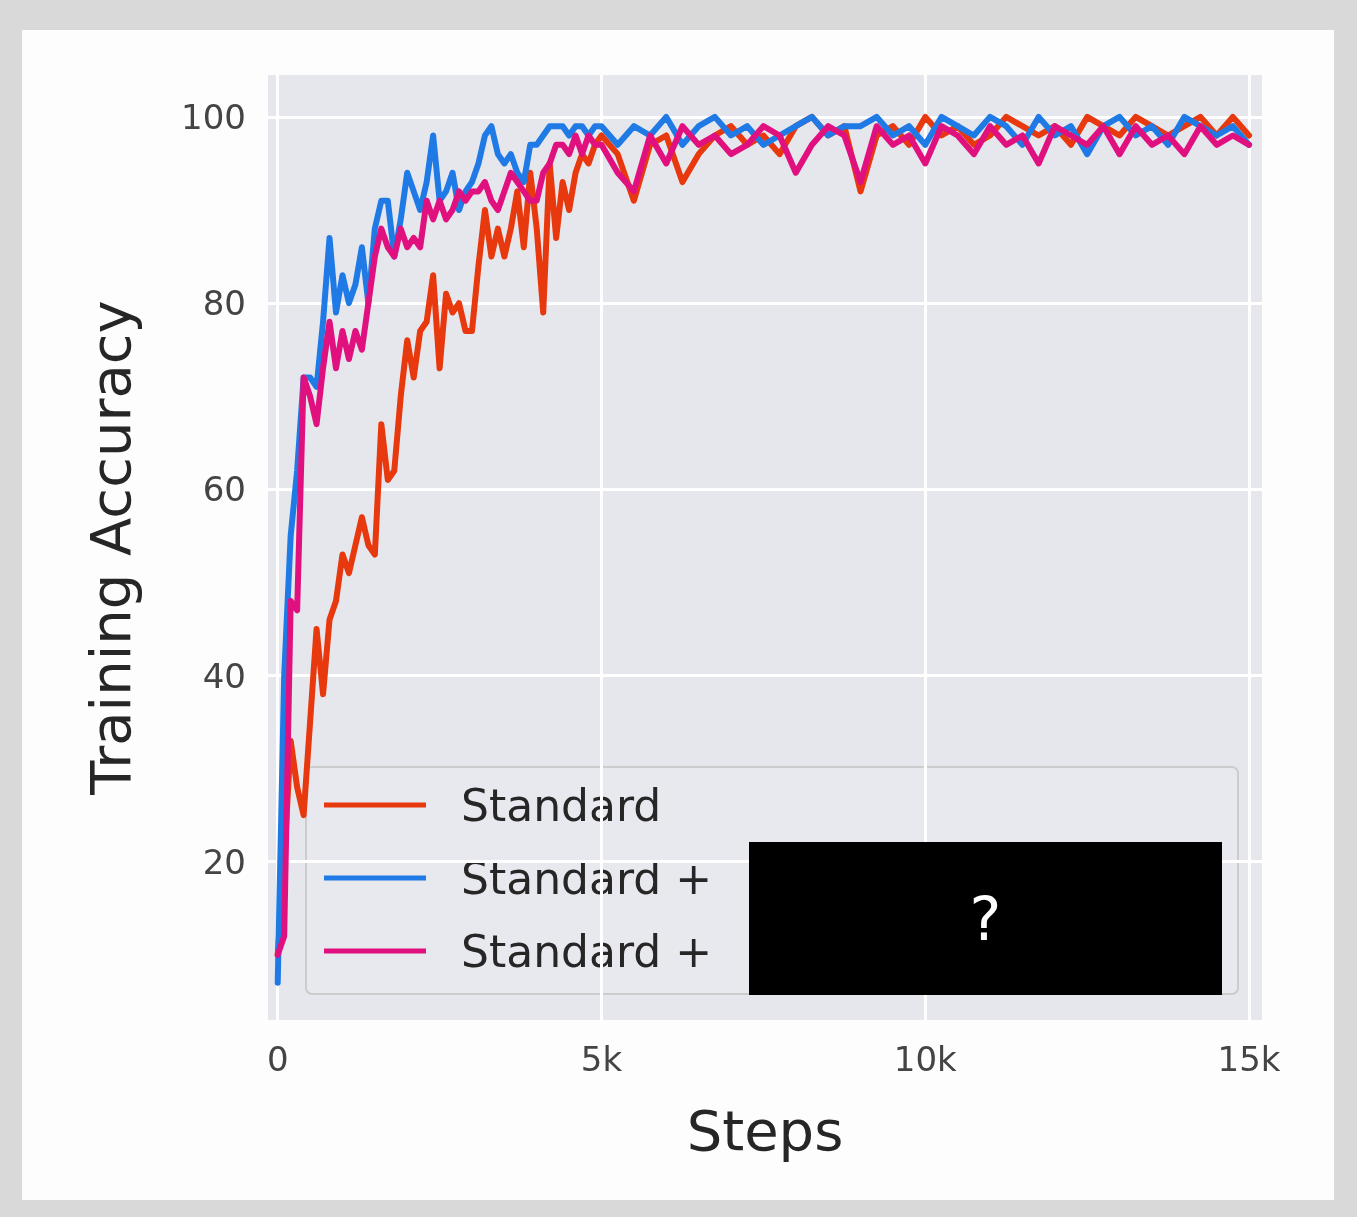 This screenshot has width=1357, height=1217. Describe the element at coordinates (277, 1059) in the screenshot. I see `x-tick-label: 0` at that location.